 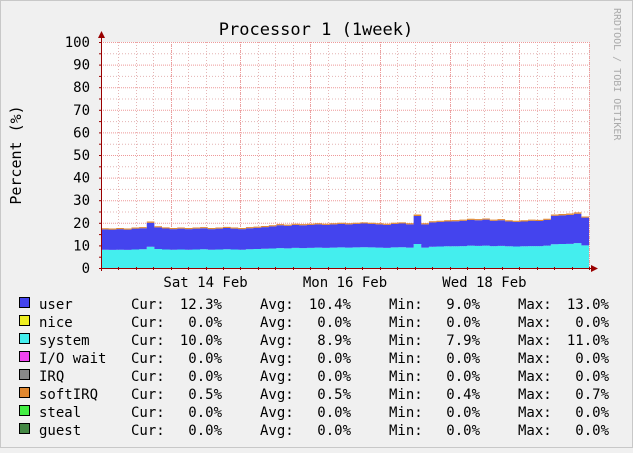 What do you see at coordinates (81, 201) in the screenshot?
I see `y-tick-label: 30` at bounding box center [81, 201].